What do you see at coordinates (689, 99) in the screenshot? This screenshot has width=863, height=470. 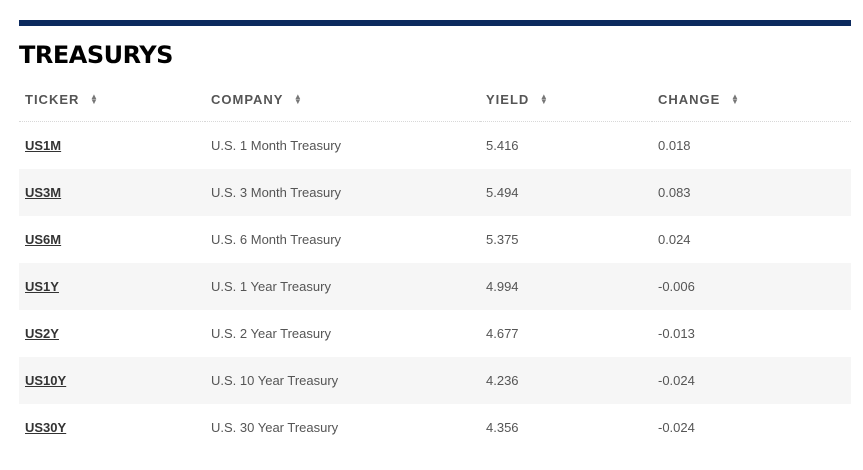 I see `change-header-label: CHANGE` at bounding box center [689, 99].